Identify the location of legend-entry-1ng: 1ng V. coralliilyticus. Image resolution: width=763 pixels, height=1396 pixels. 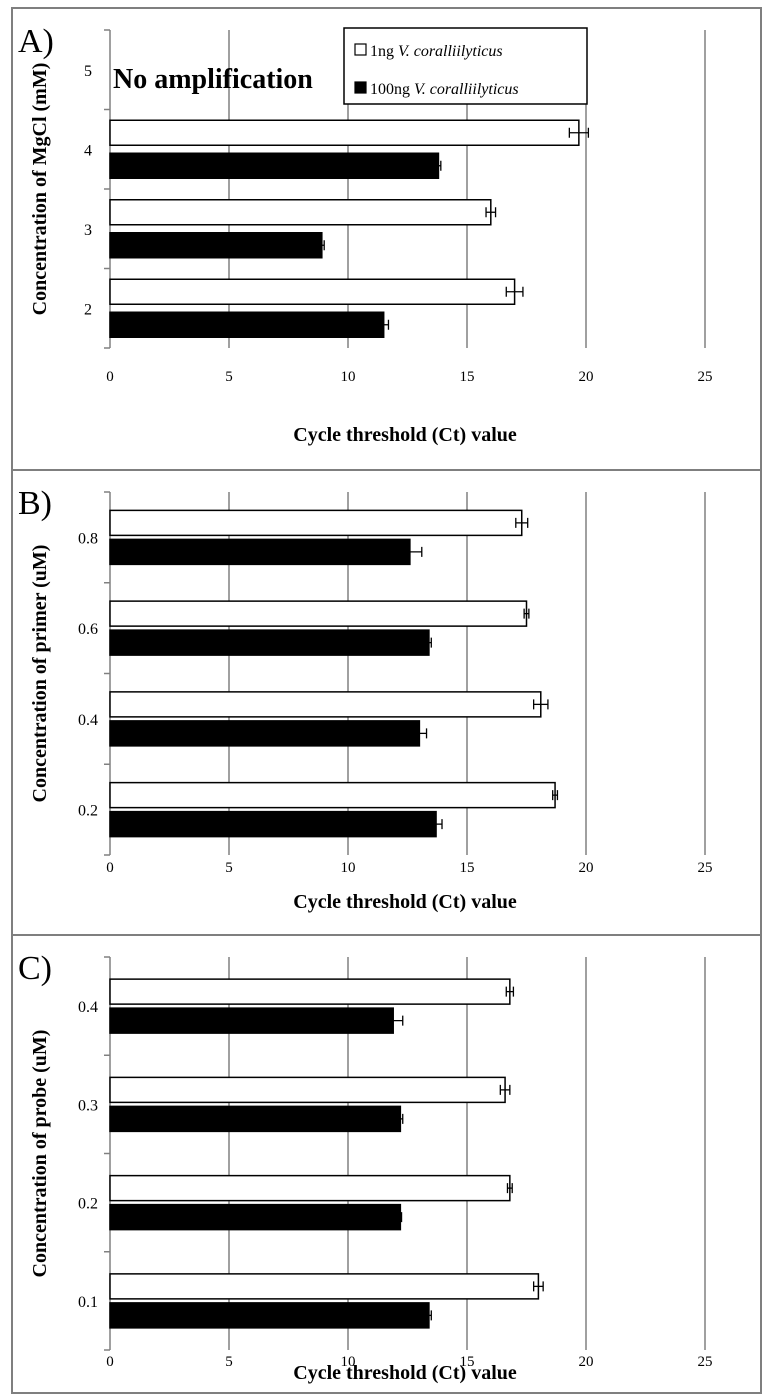
(436, 51).